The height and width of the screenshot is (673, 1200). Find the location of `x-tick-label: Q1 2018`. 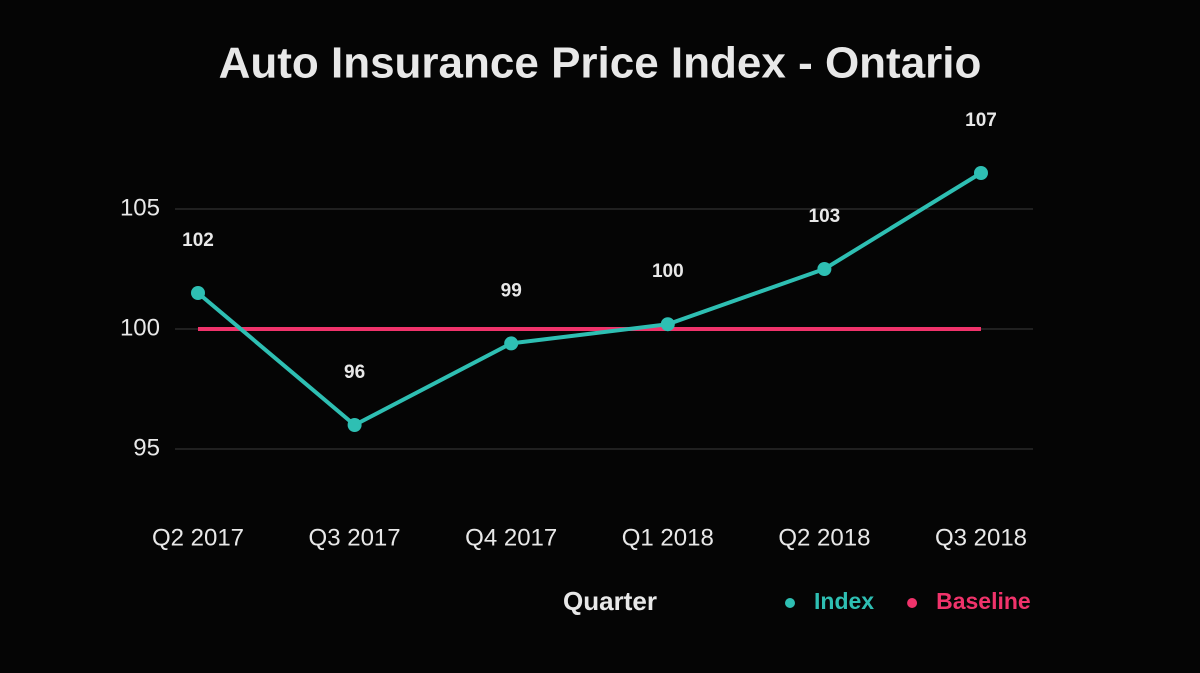

x-tick-label: Q1 2018 is located at coordinates (668, 537).